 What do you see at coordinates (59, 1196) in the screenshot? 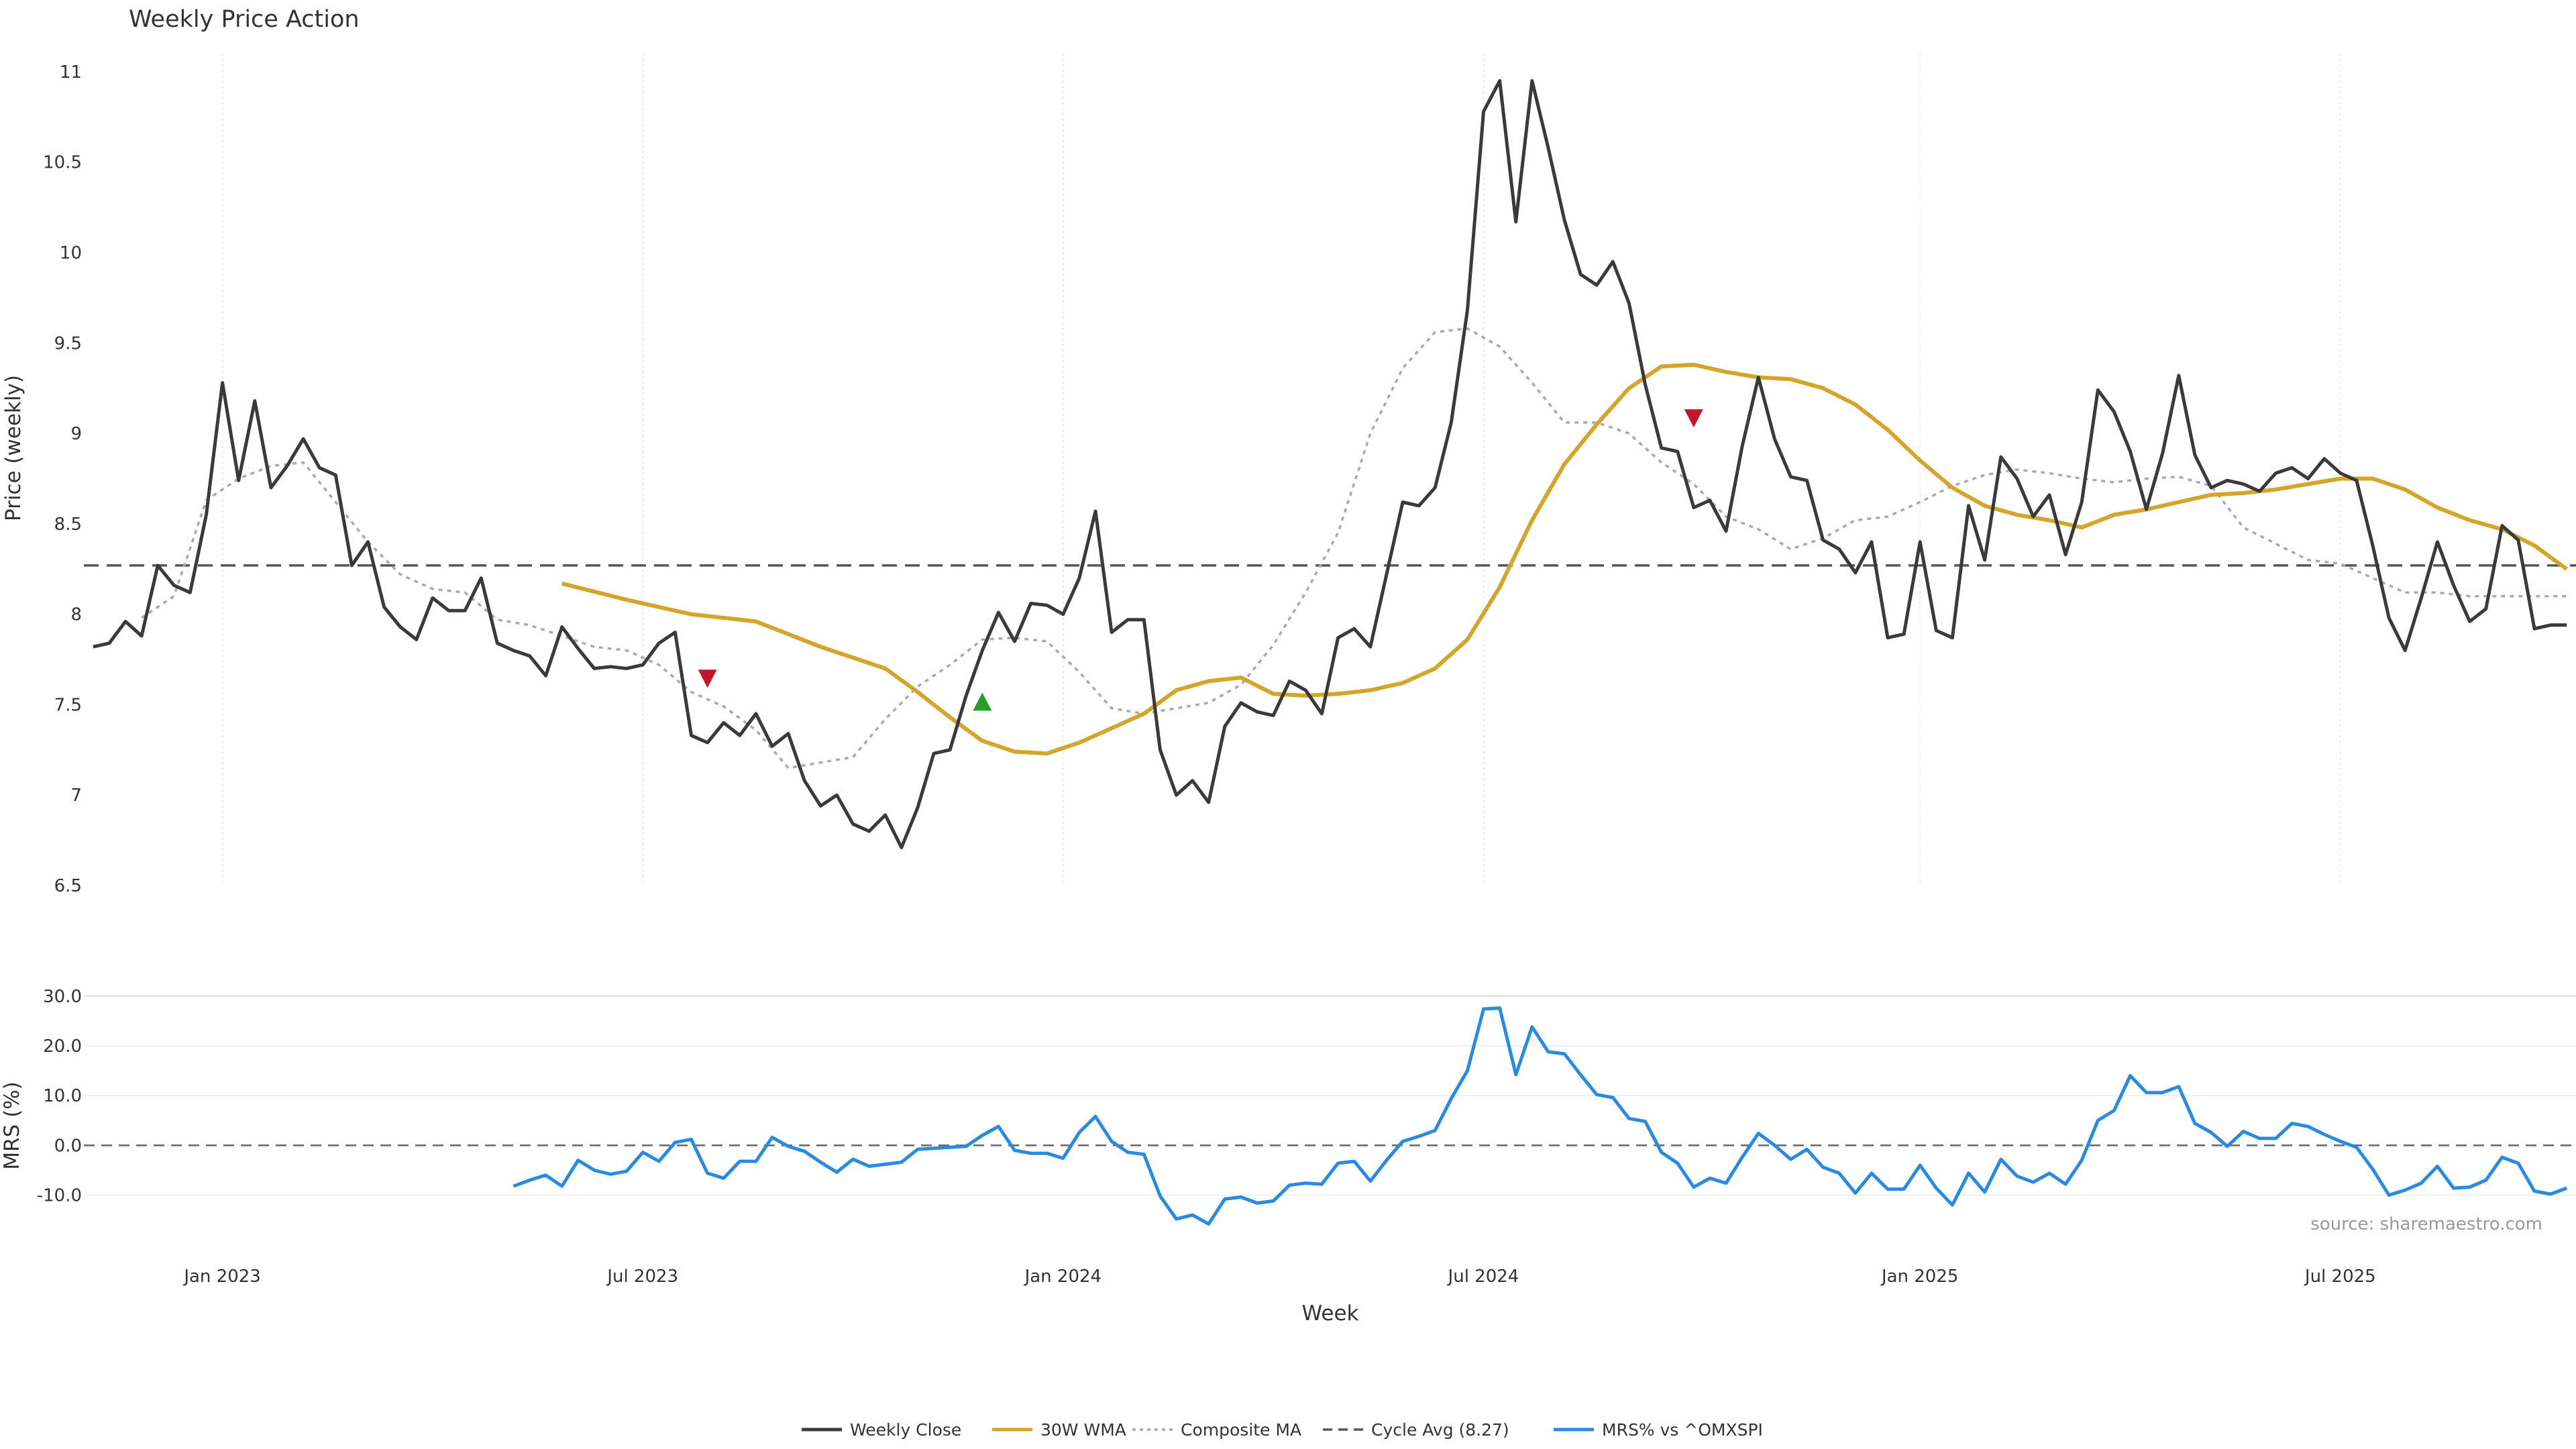
I see `mrs-y-tick-10-0: -10.0` at bounding box center [59, 1196].